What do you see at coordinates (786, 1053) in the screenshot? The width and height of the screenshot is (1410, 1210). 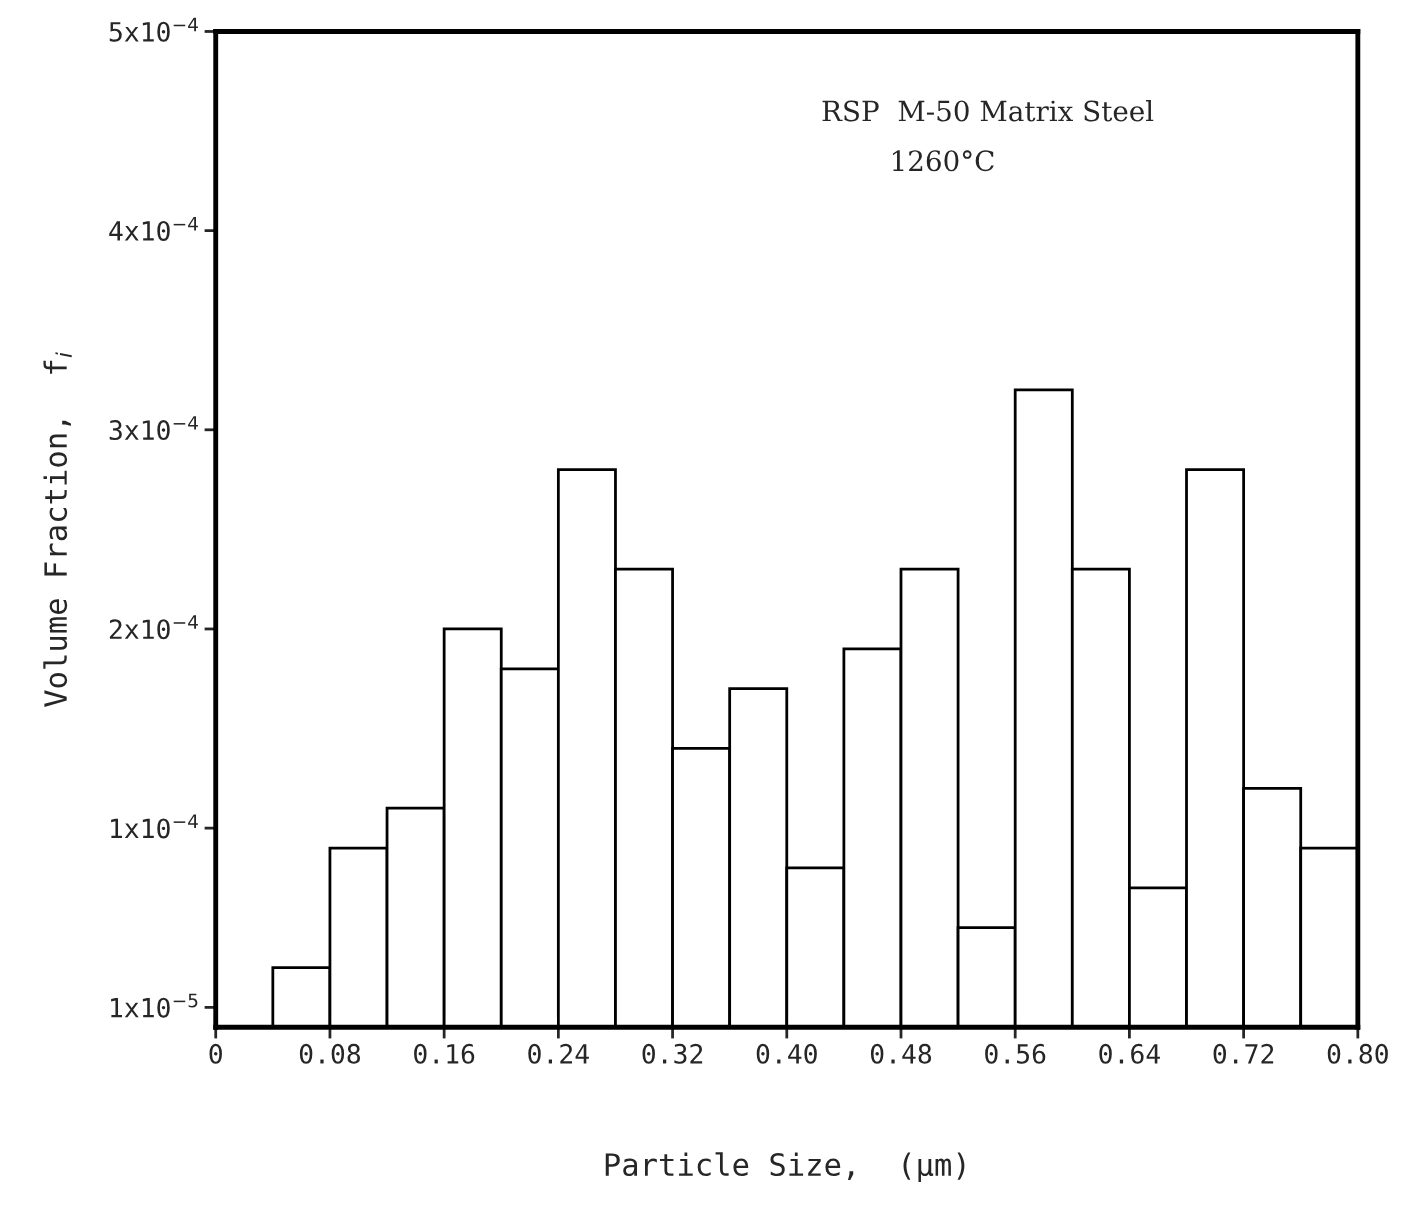 I see `x-tick-label: 0.40` at bounding box center [786, 1053].